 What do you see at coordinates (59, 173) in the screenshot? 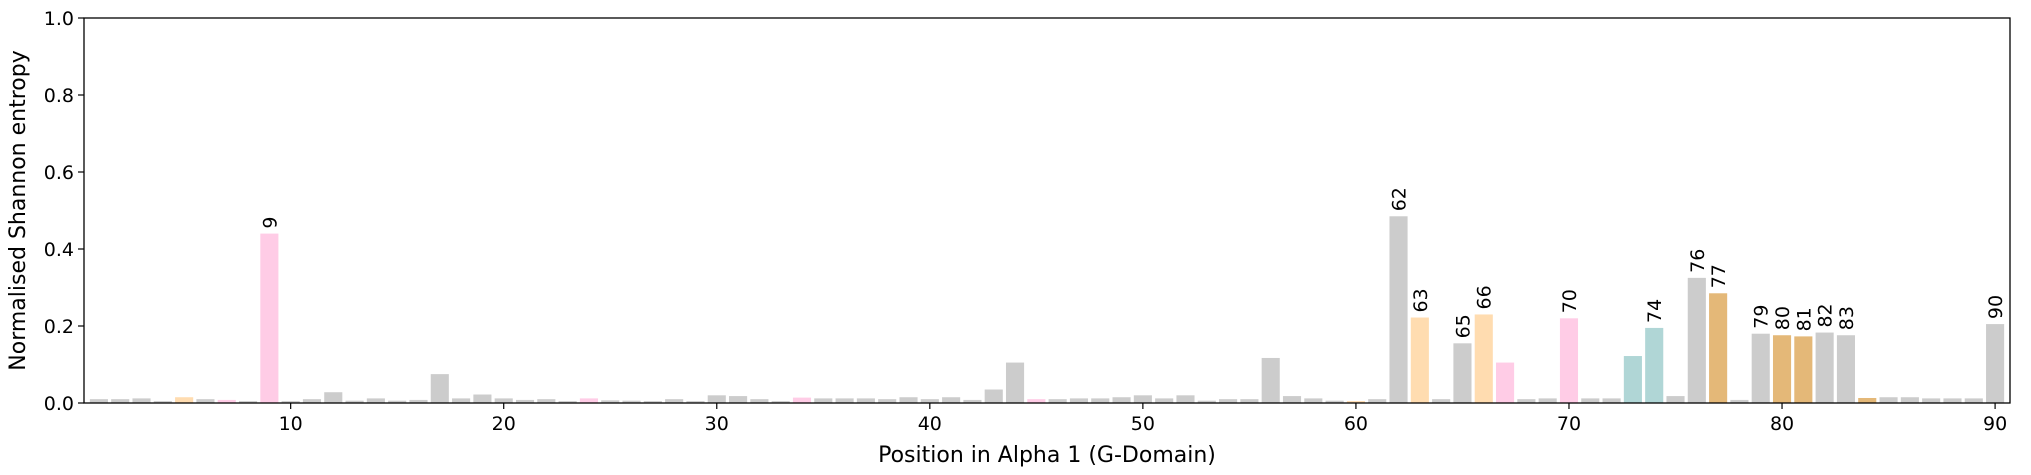
I see `y-tick-label: 0.6` at bounding box center [59, 173].